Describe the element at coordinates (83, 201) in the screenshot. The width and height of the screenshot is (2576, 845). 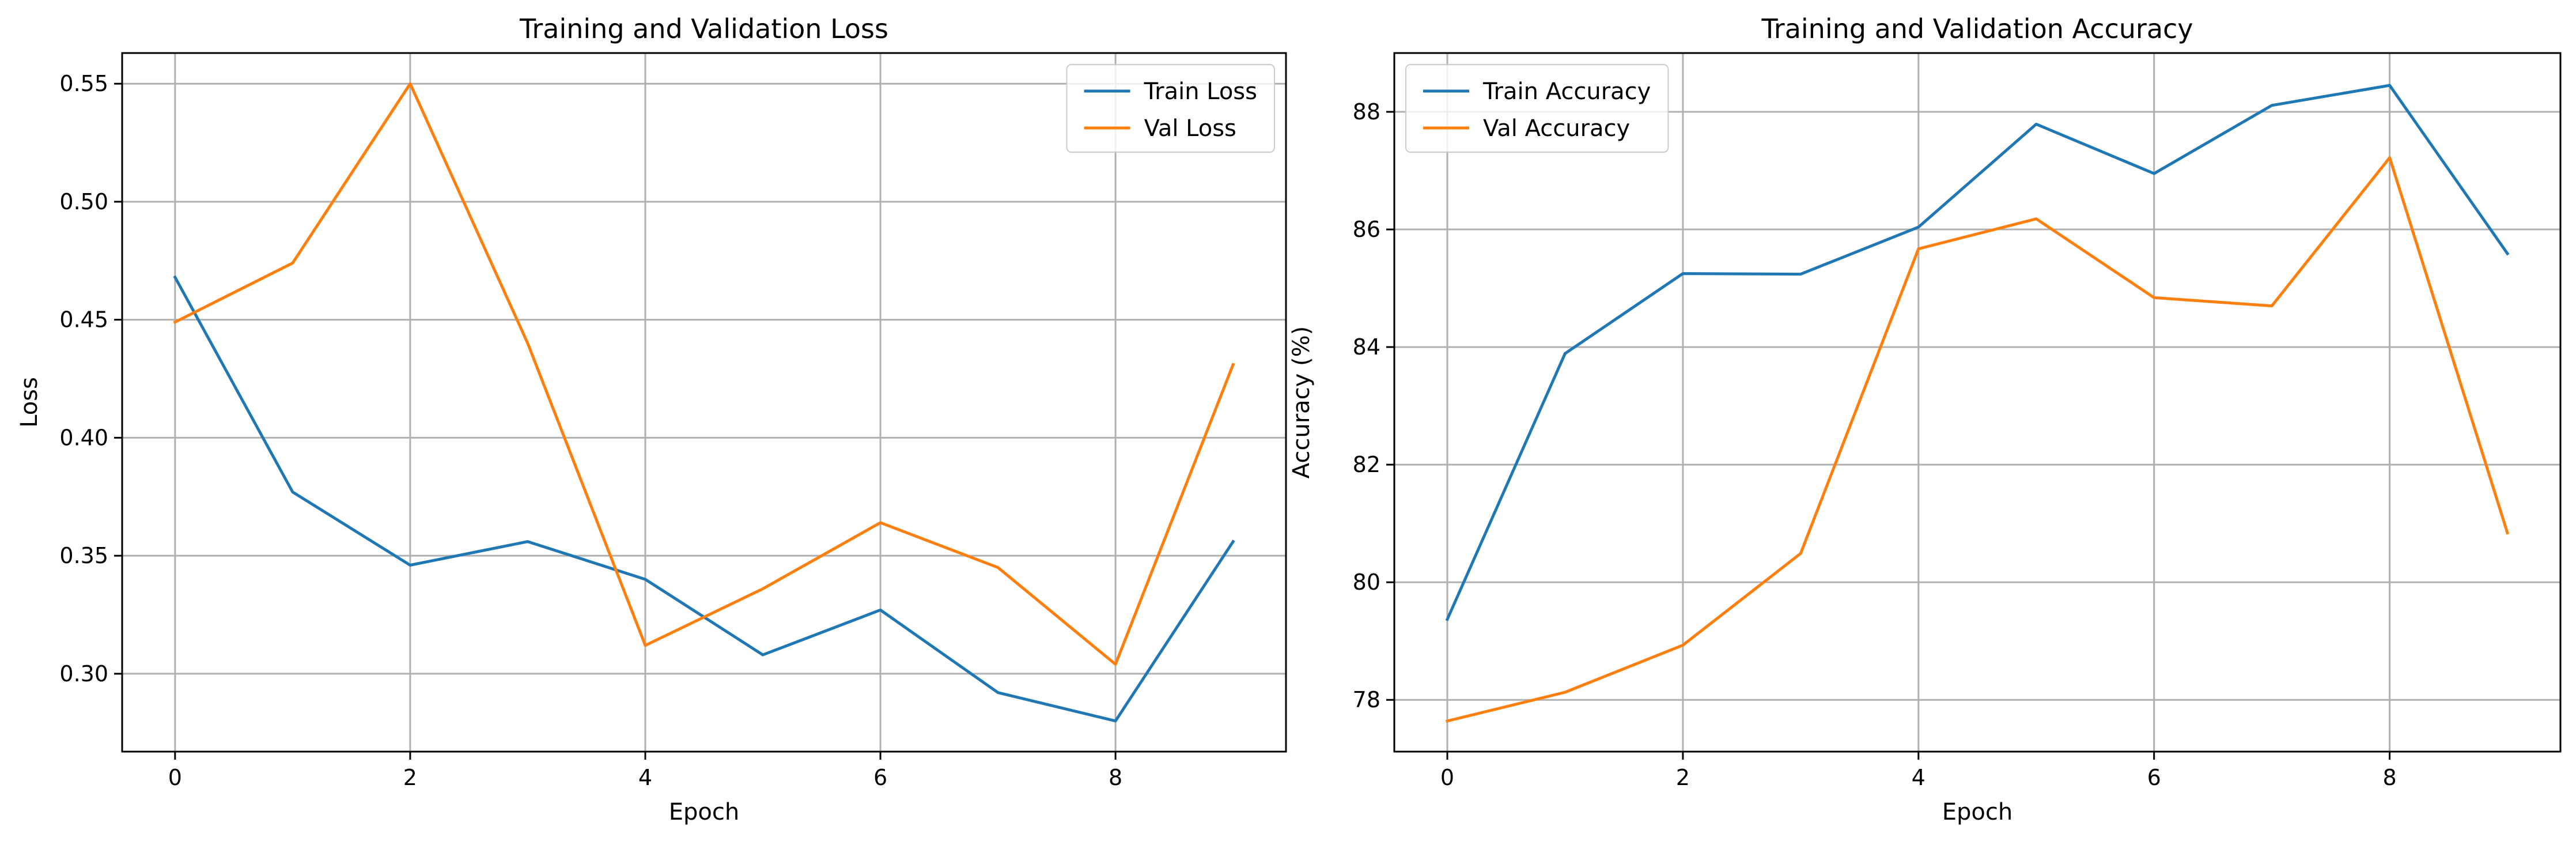
I see `loss-y-tick-label: 0.50` at that location.